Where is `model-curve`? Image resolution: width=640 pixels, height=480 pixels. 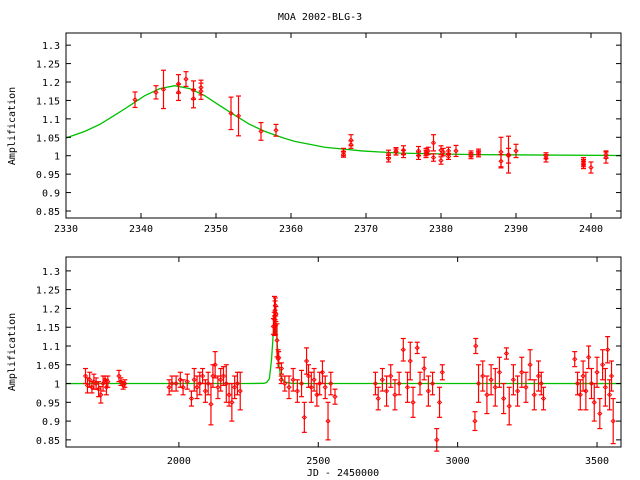
model-curve is located at coordinates (343, 348).